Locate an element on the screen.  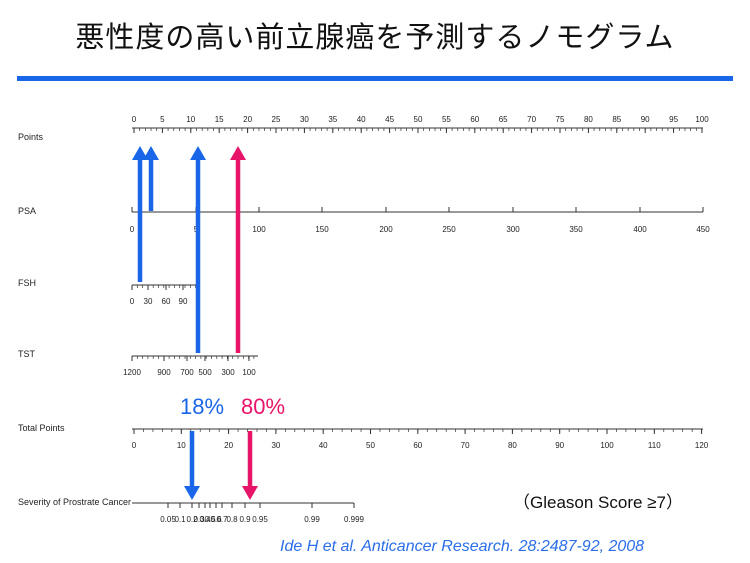
tick-label-severity: 0.3 is located at coordinates (199, 519).